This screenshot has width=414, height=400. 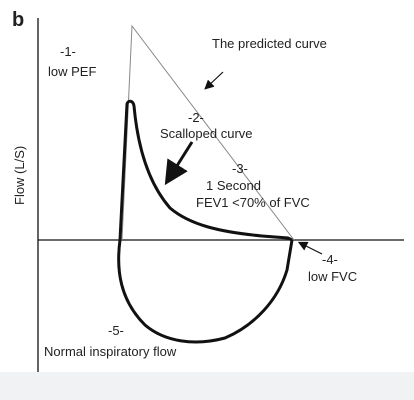 What do you see at coordinates (68, 51) in the screenshot?
I see `low-pef-number: -1-` at bounding box center [68, 51].